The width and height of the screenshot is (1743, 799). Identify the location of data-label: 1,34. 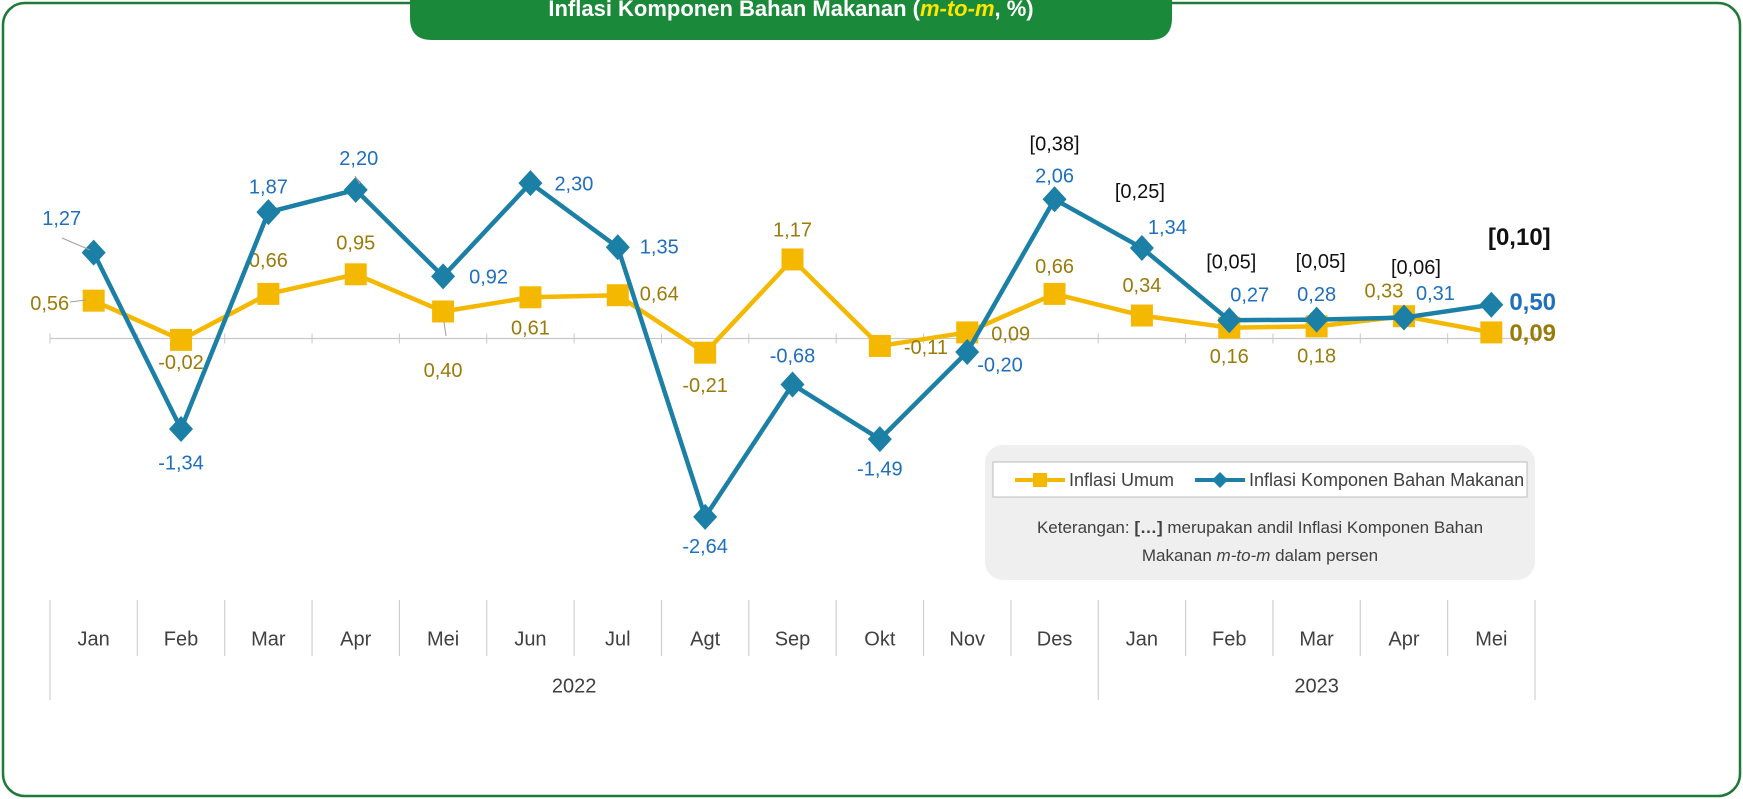
(1167, 228).